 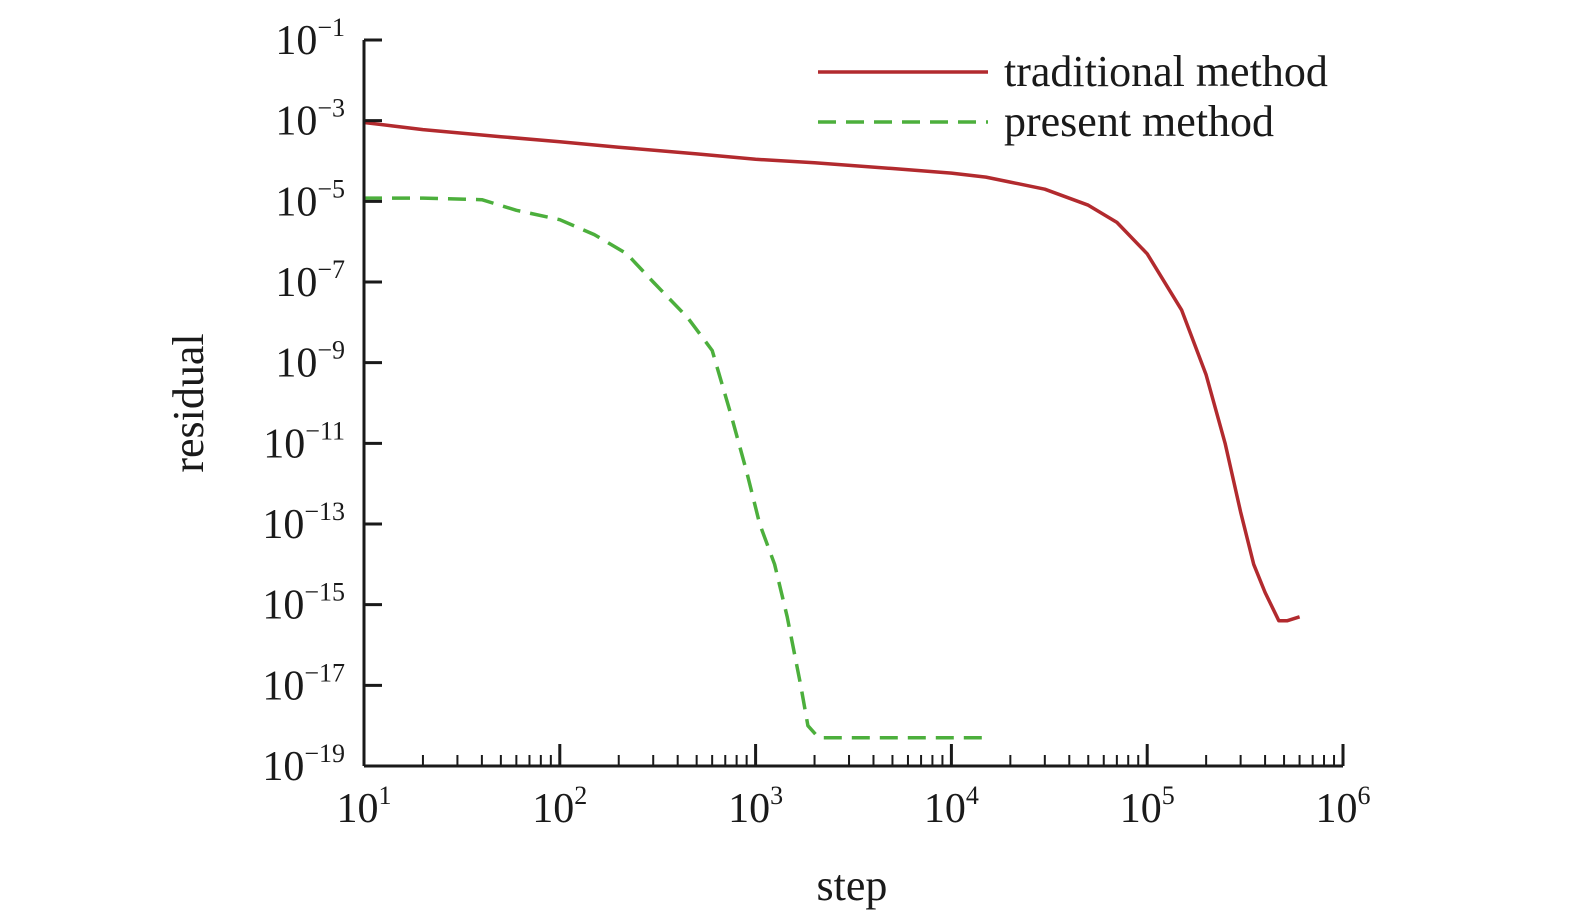 I want to click on y-tick-label: 10⁻³, so click(x=310, y=119).